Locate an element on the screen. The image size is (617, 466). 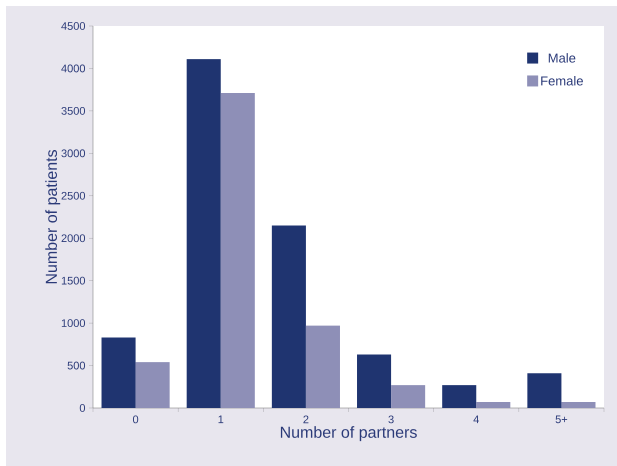
y-tick-label: 0 is located at coordinates (83, 408).